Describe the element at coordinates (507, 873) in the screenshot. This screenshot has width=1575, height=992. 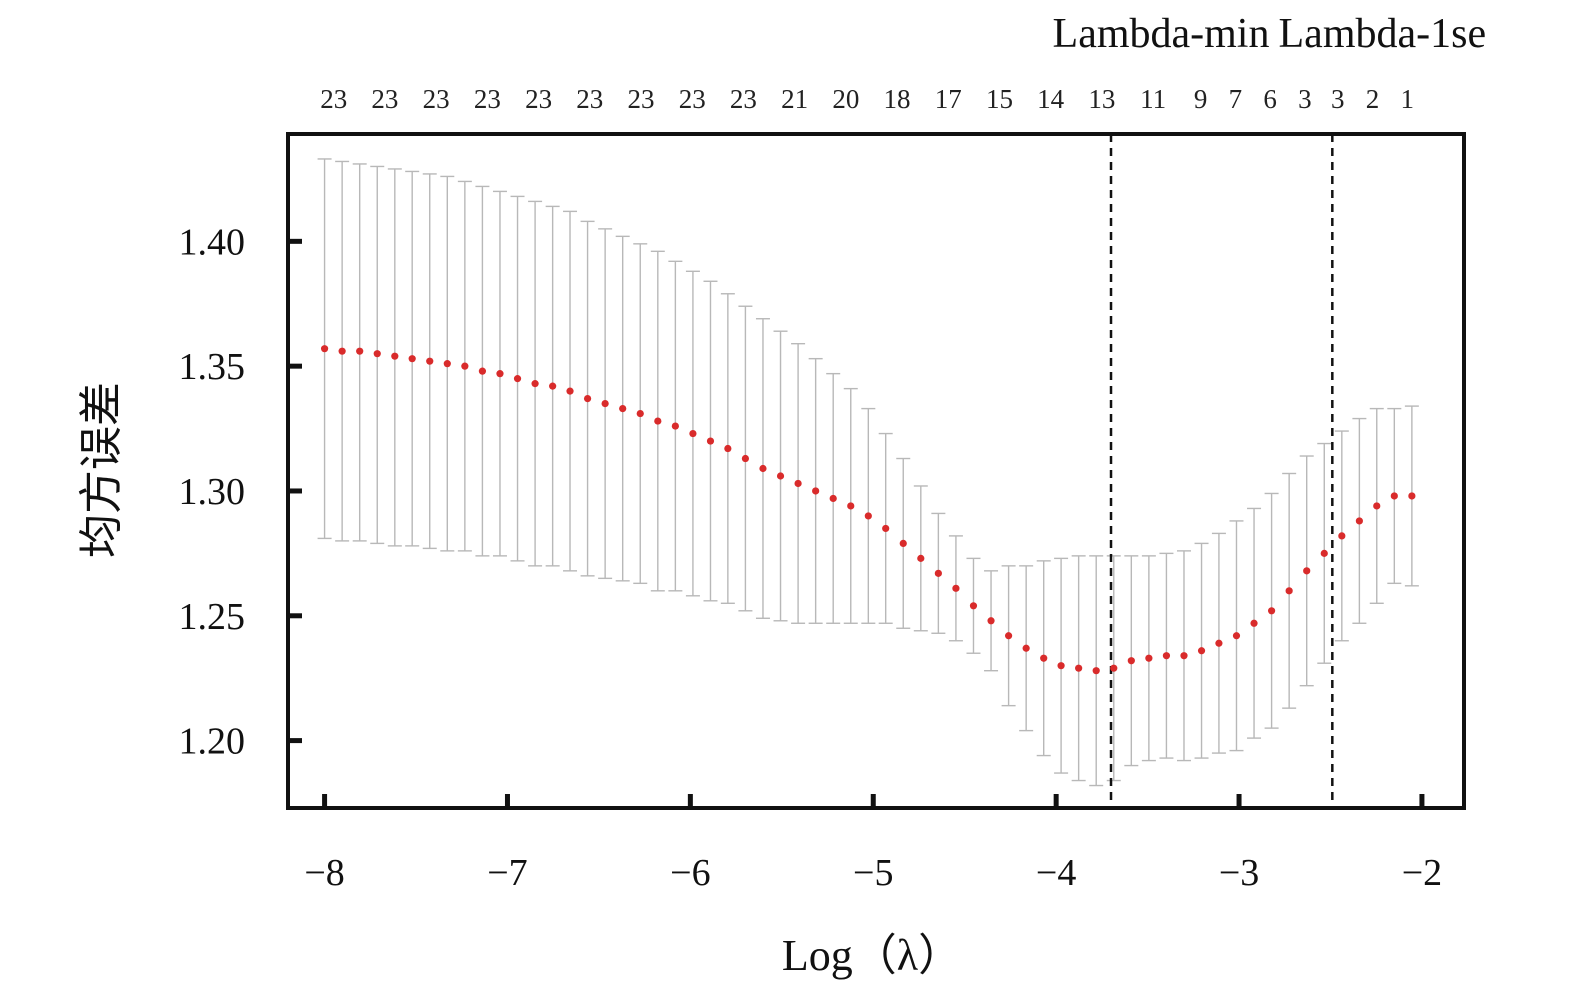
I see `x-tick-label: −7` at that location.